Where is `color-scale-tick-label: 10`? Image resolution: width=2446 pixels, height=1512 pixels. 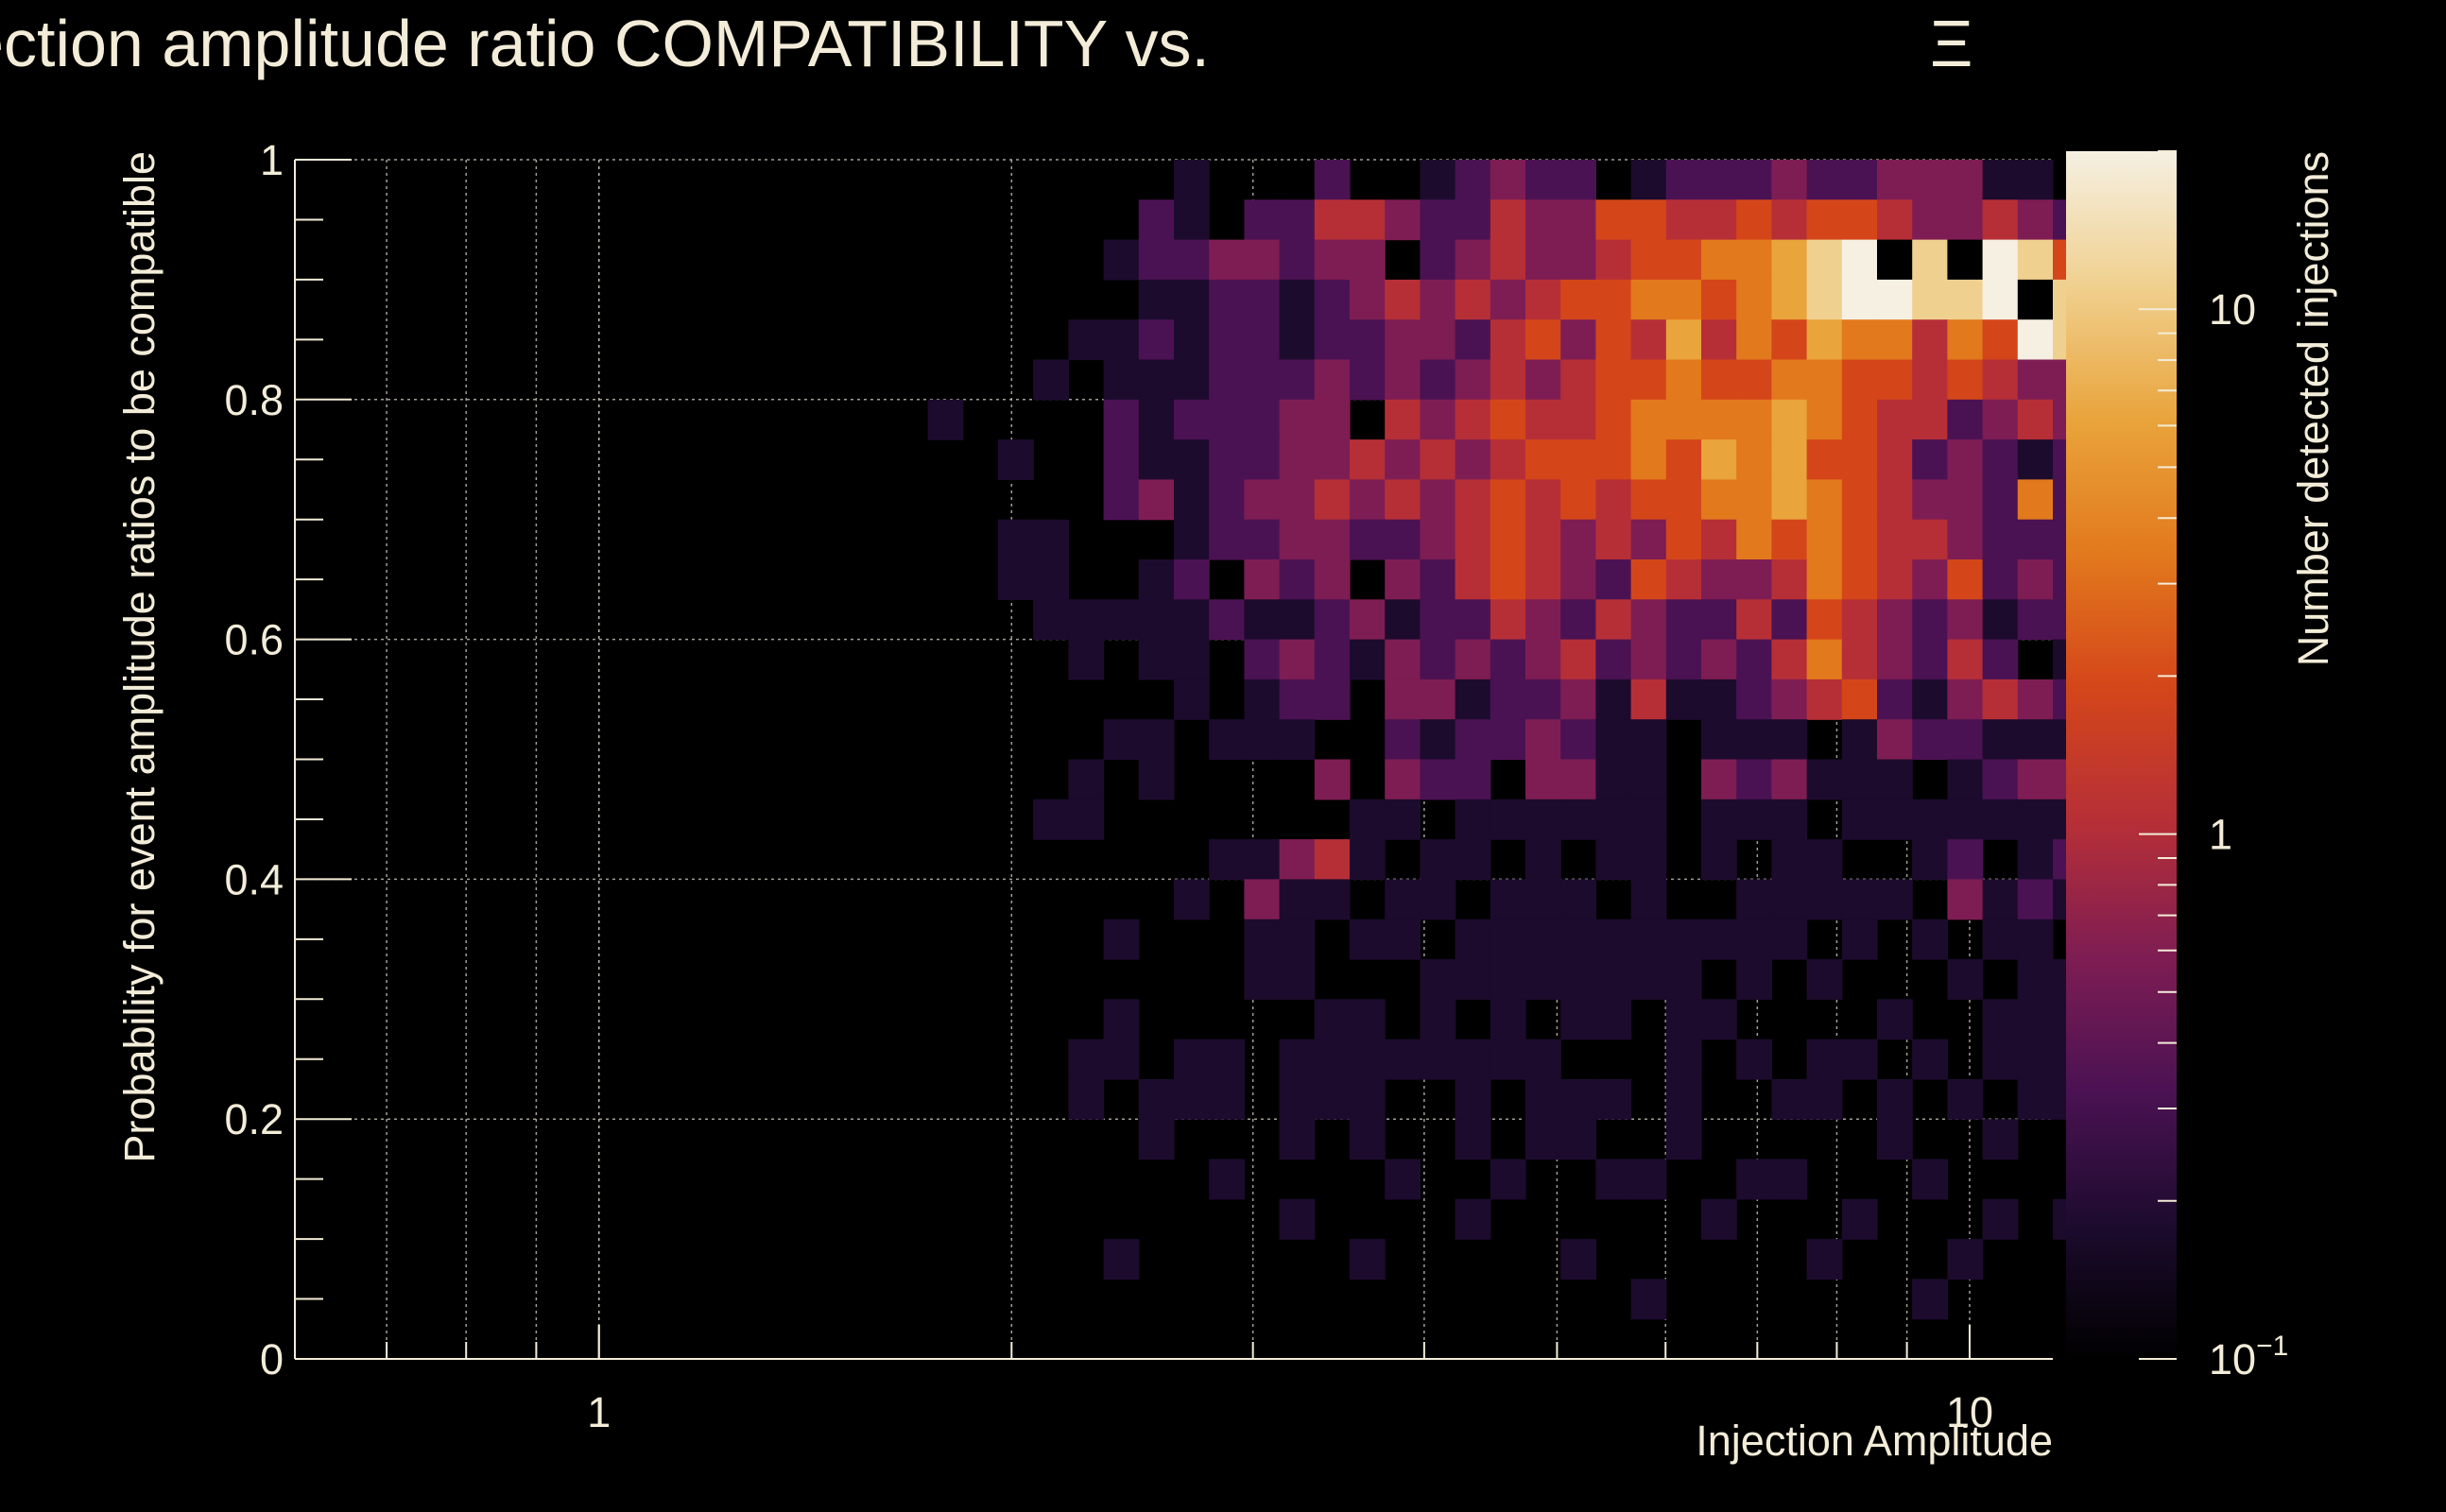 color-scale-tick-label: 10 is located at coordinates (2232, 309).